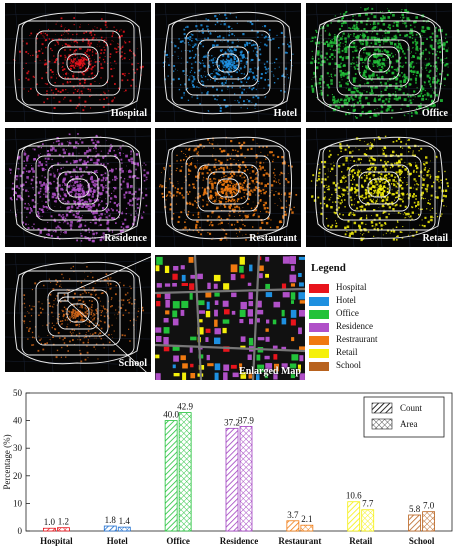 Image resolution: width=456 pixels, height=550 pixels. What do you see at coordinates (354, 496) in the screenshot?
I see `value-label: 10.6` at bounding box center [354, 496].